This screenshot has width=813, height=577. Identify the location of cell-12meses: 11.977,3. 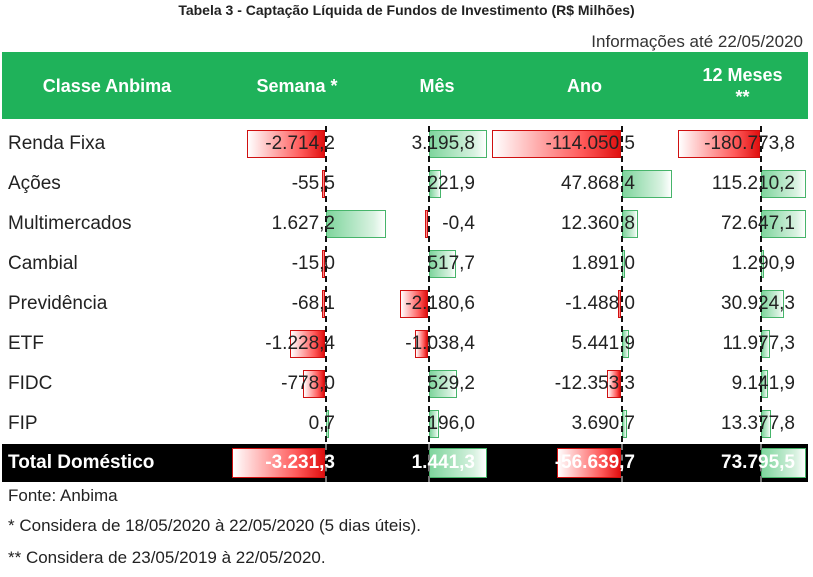
(758, 343).